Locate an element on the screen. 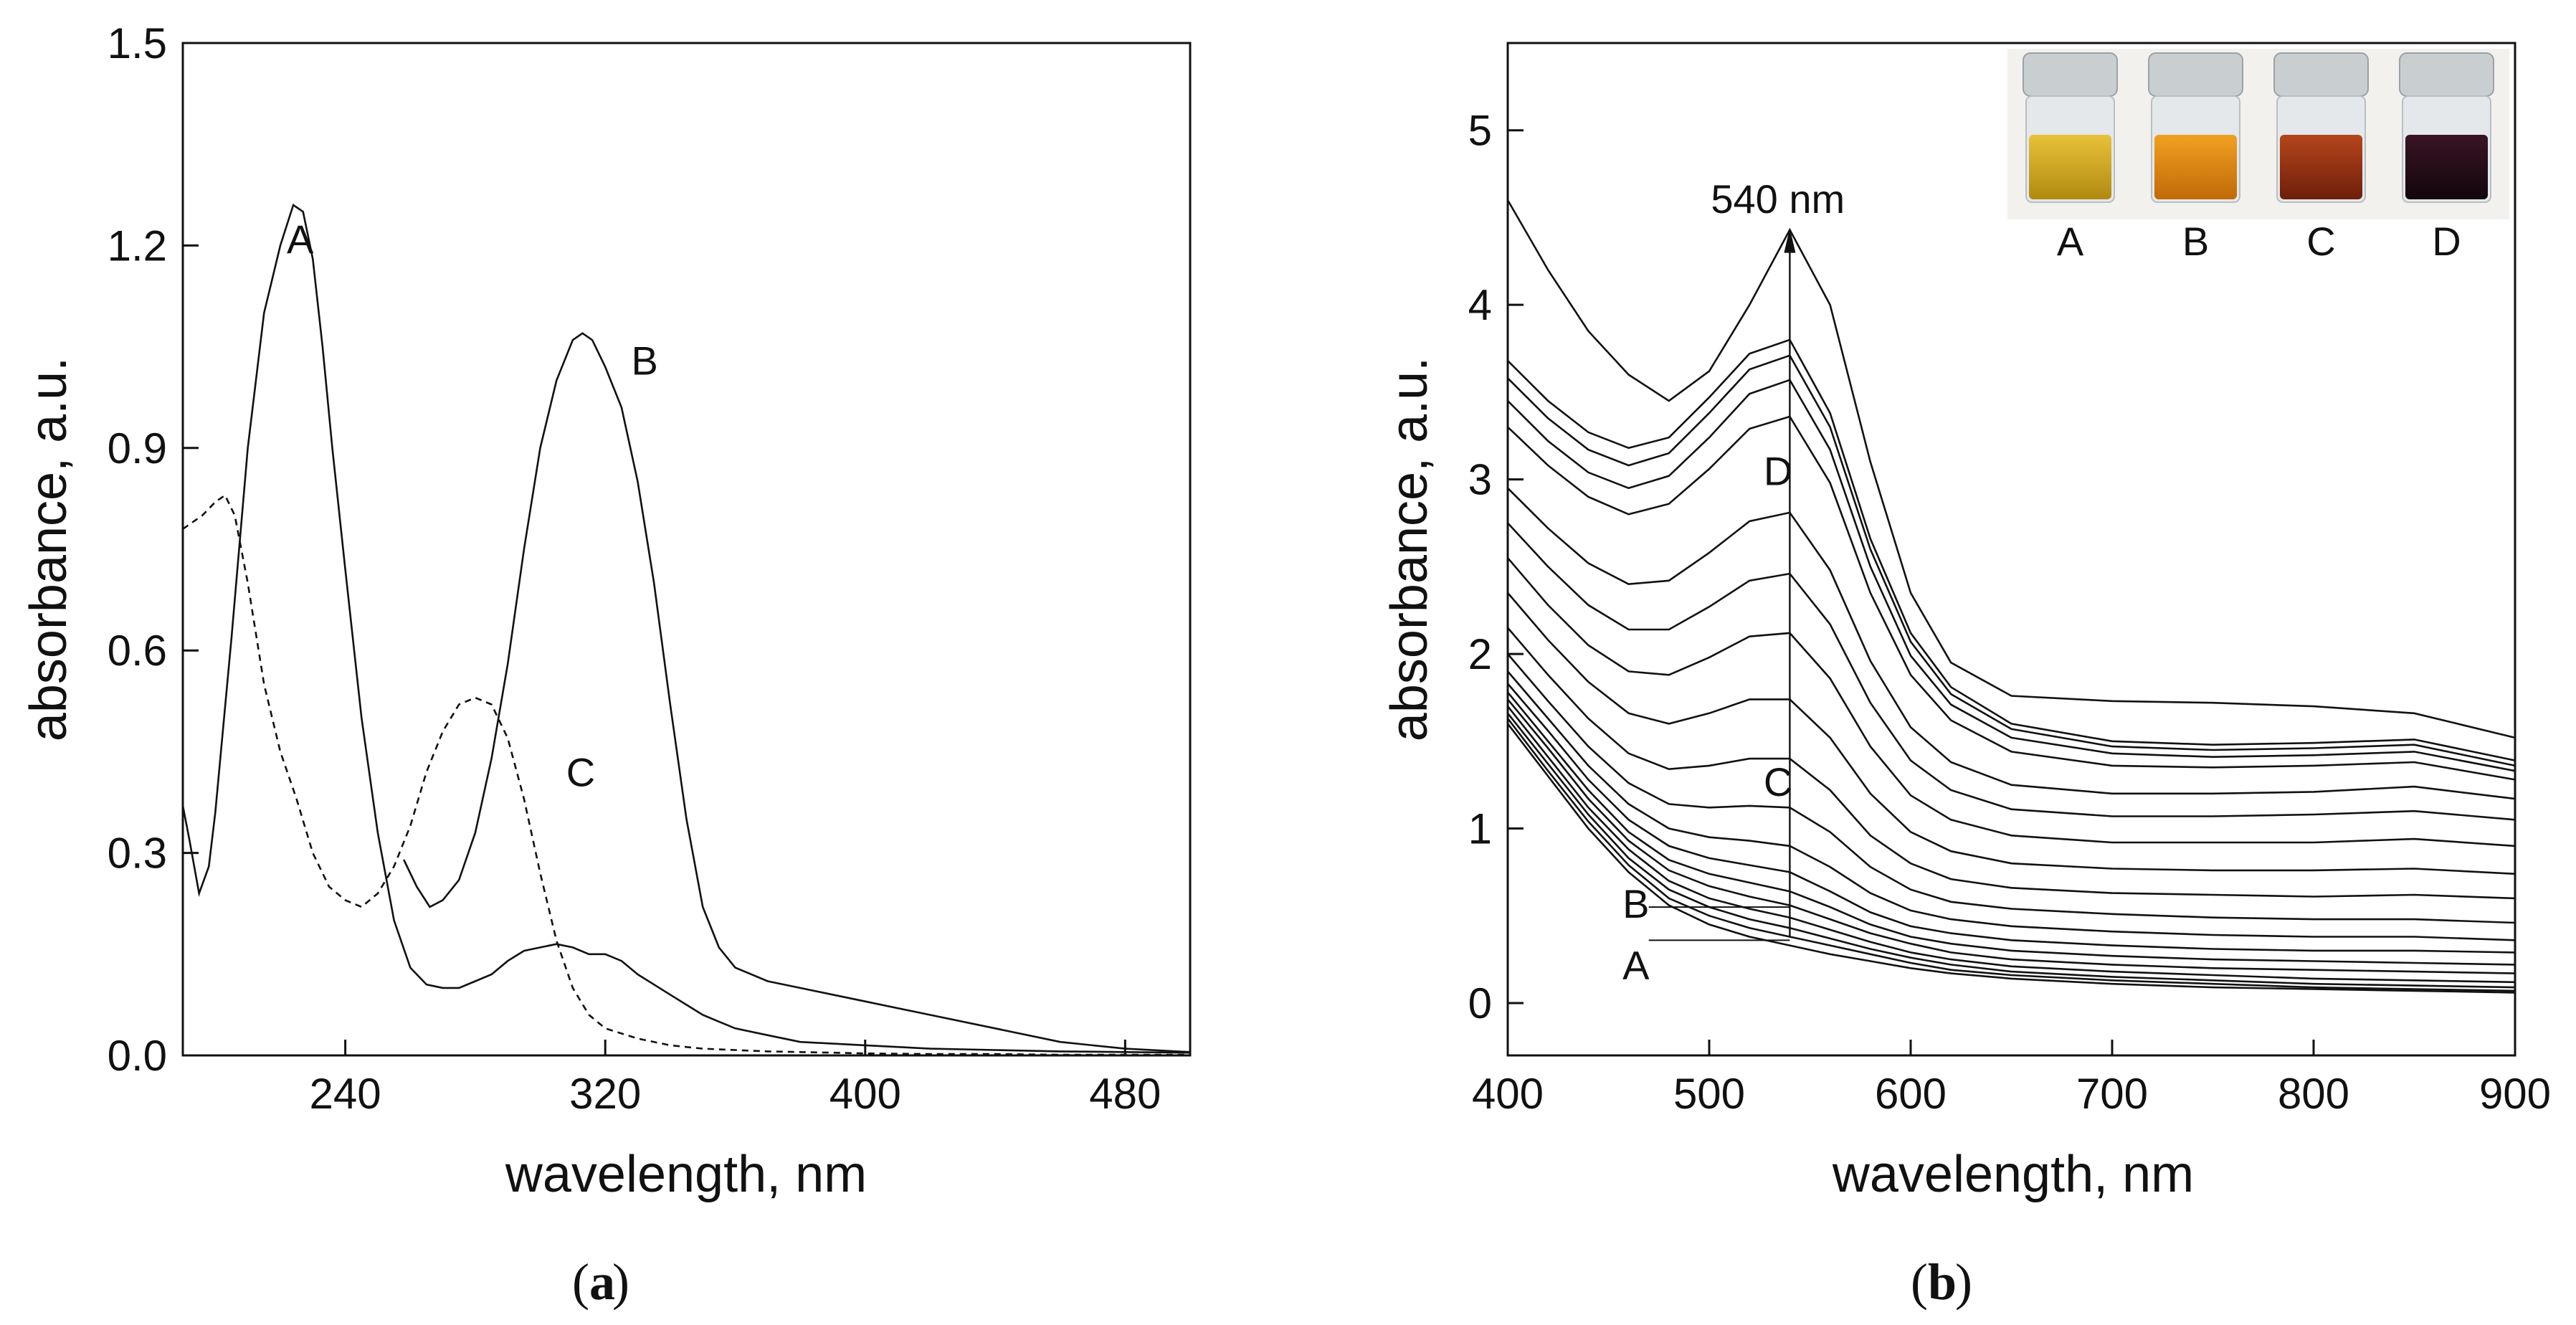 The width and height of the screenshot is (2576, 1325). peak-annotation-label: 540 nm is located at coordinates (1778, 199).